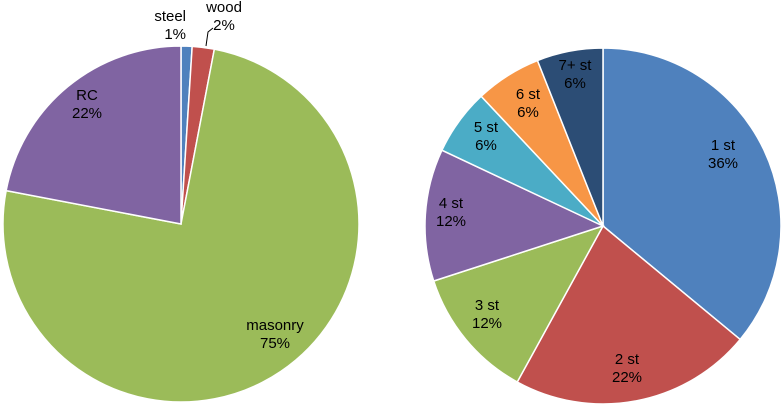  I want to click on data-label-1-st: 1 st 36%, so click(723, 154).